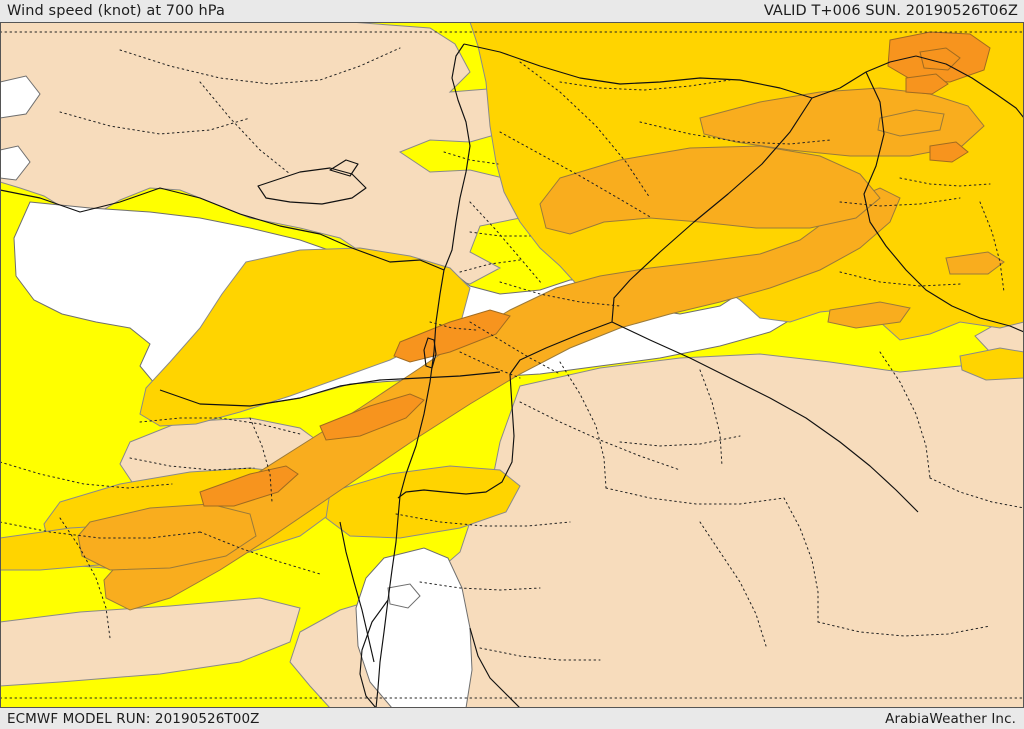 Image resolution: width=1024 pixels, height=729 pixels. What do you see at coordinates (133, 718) in the screenshot?
I see `model-run-label: ECMWF MODEL RUN: 20190526T00Z` at bounding box center [133, 718].